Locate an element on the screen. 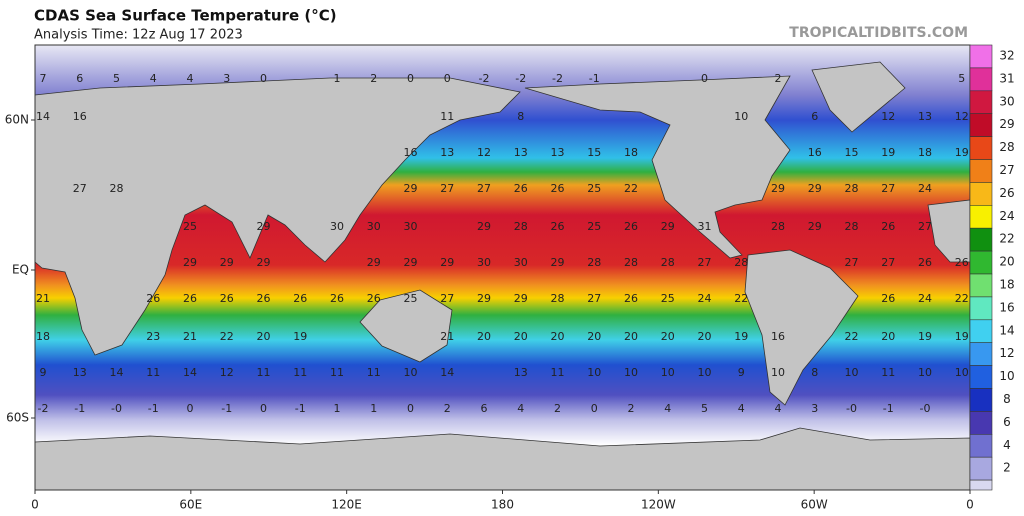 This screenshot has width=1024, height=516. australia is located at coordinates (406, 326).